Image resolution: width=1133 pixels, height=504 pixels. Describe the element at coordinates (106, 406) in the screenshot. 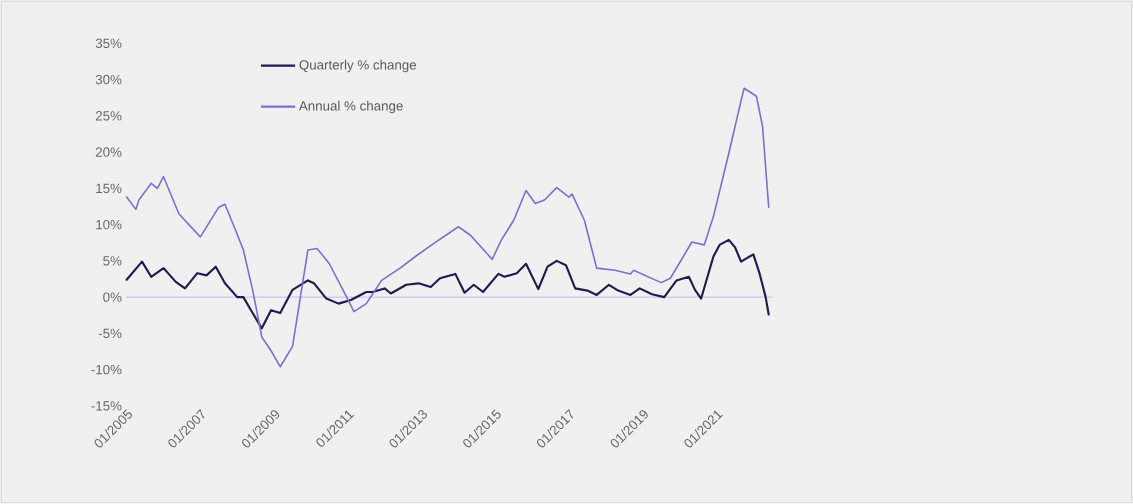

I see `y-tick-label: -15%` at that location.